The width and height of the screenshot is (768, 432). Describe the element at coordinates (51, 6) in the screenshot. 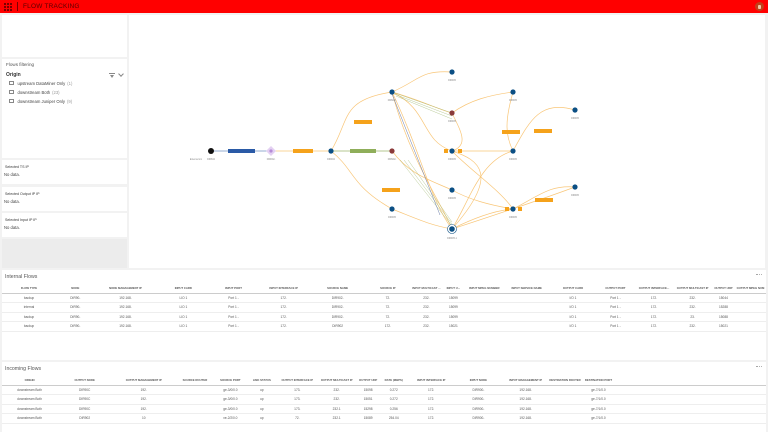

I see `app-title: FLOW TRACKING` at that location.